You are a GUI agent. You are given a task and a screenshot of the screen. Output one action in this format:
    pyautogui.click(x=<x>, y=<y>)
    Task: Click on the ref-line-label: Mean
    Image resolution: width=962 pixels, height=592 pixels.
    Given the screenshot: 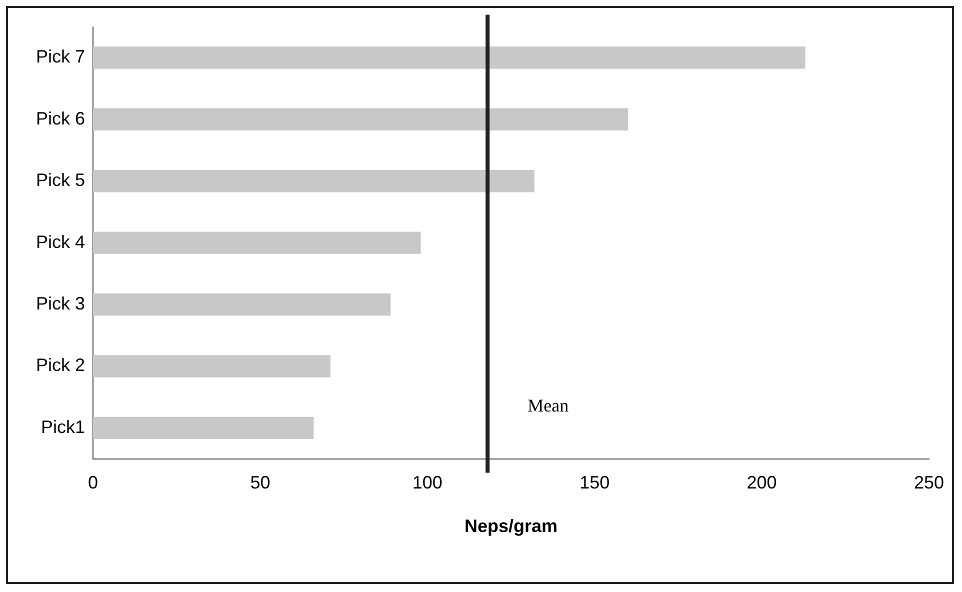 What is the action you would take?
    pyautogui.click(x=548, y=406)
    